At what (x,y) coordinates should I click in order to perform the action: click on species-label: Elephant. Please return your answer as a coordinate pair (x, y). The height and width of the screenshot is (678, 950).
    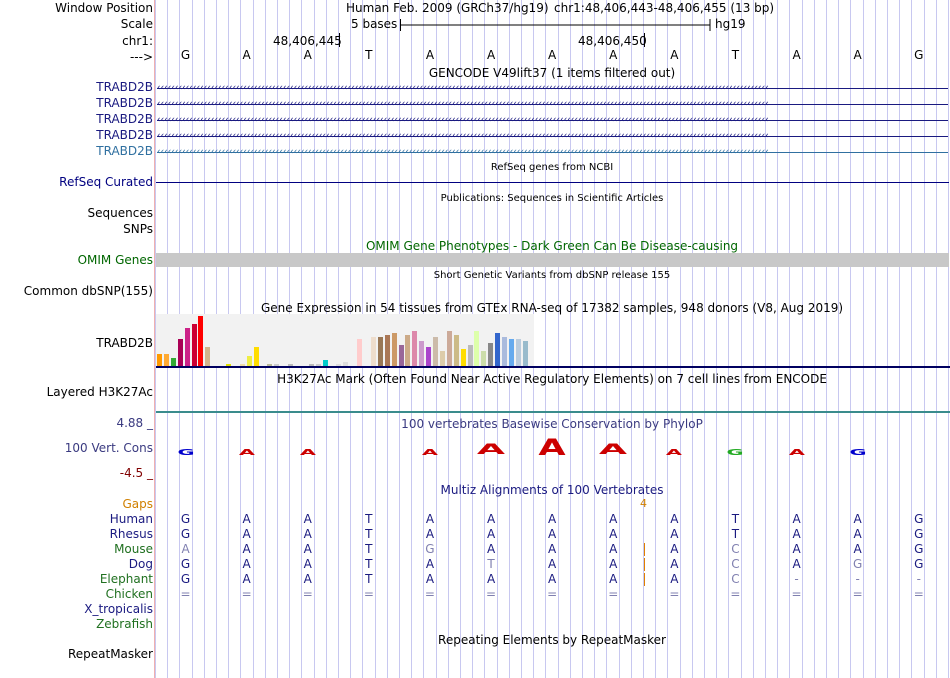
    Looking at the image, I should click on (126, 579).